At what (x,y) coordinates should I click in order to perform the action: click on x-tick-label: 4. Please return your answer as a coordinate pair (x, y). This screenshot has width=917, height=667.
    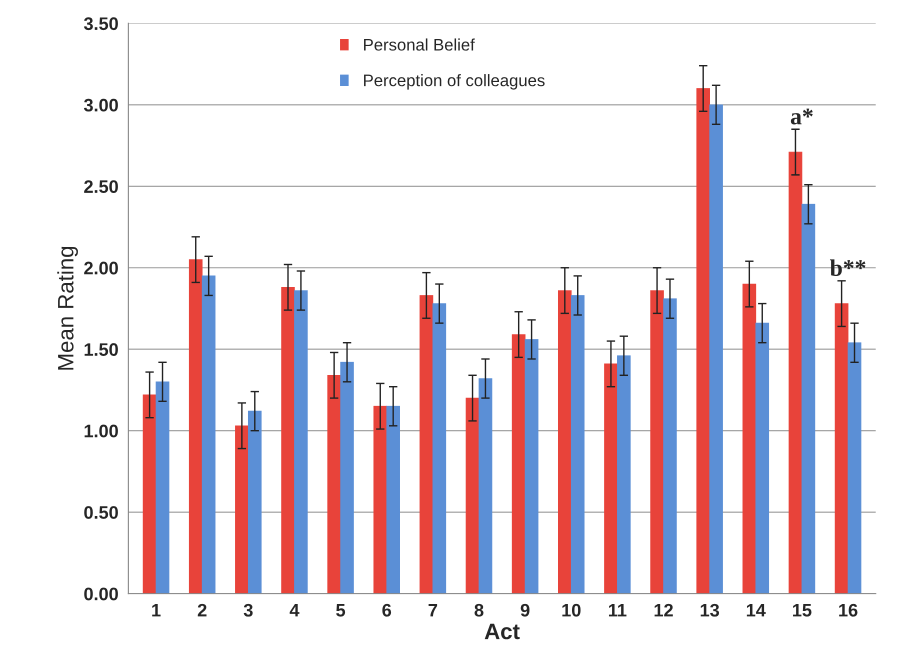
    Looking at the image, I should click on (295, 610).